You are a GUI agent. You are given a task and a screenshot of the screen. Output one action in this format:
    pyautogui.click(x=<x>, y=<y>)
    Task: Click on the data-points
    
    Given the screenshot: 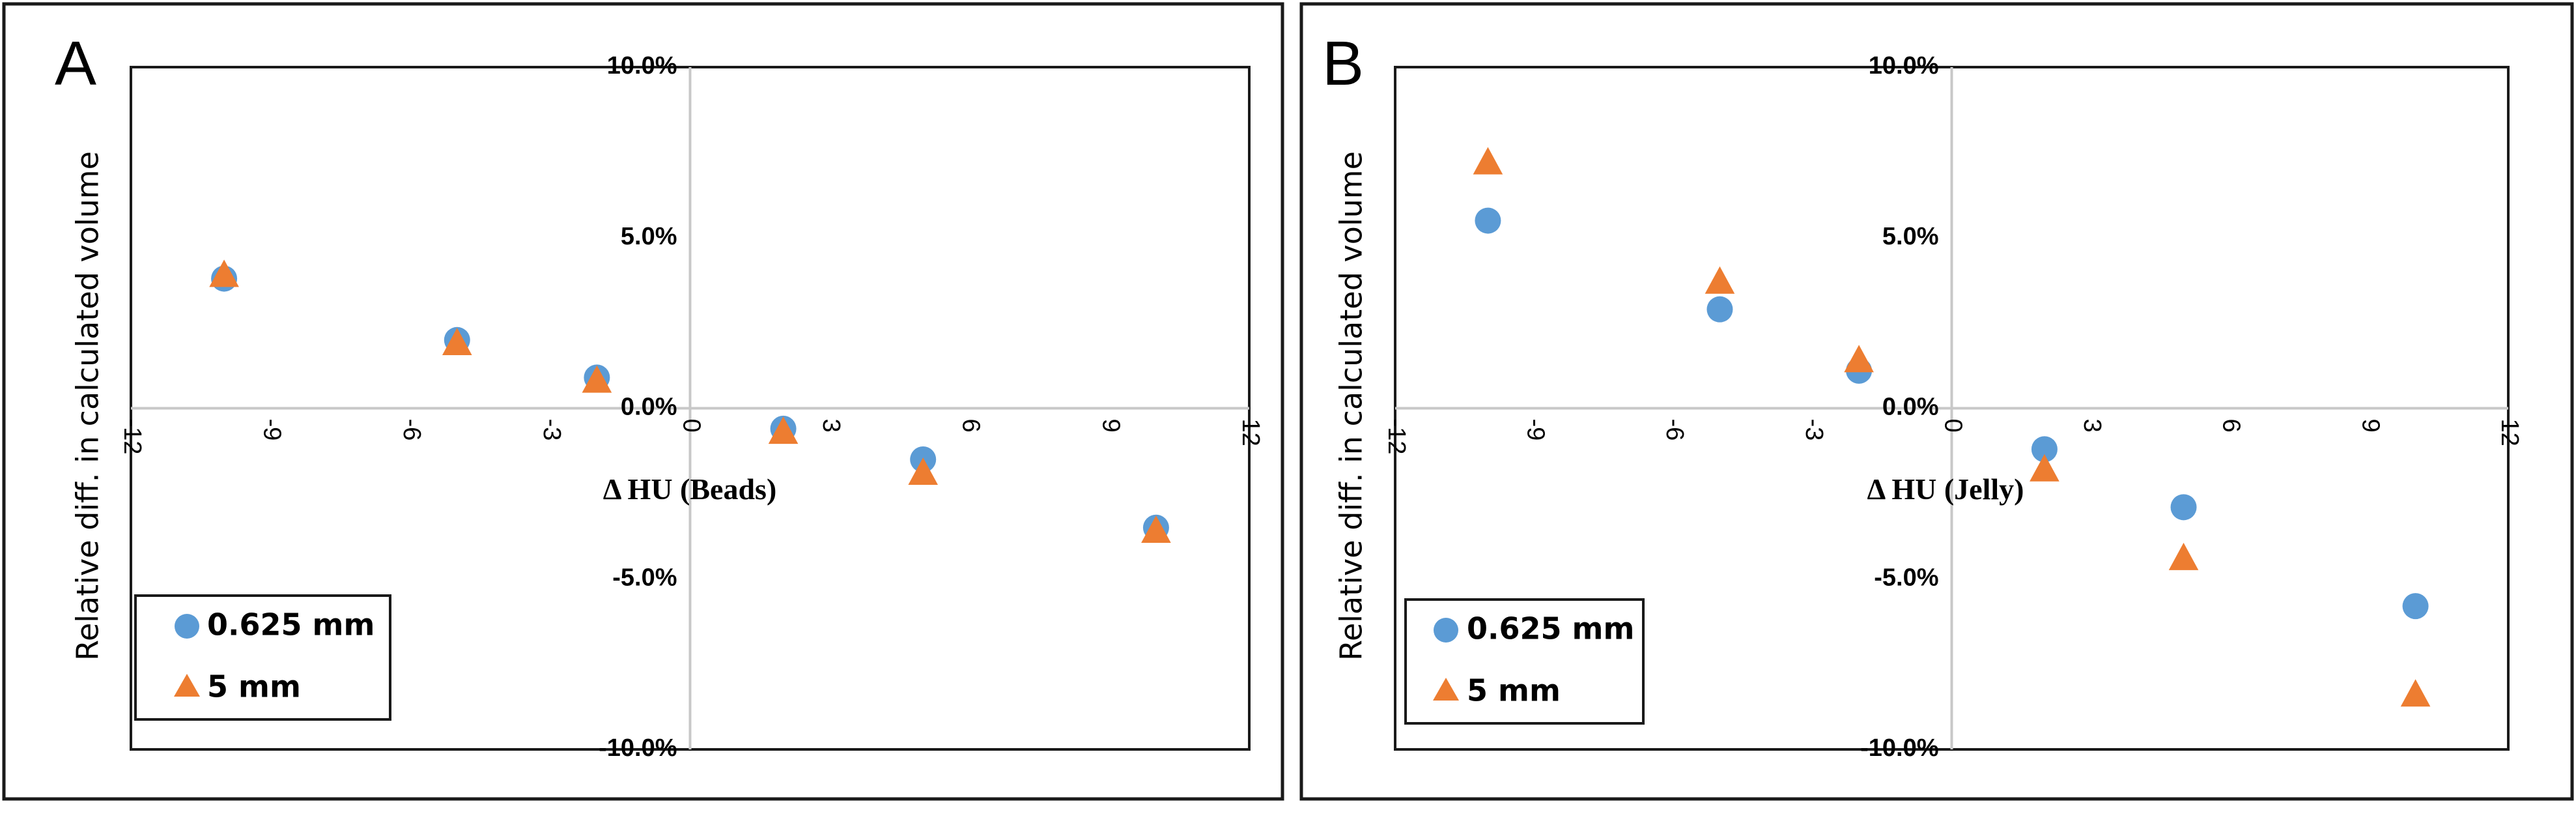 What is the action you would take?
    pyautogui.click(x=690, y=401)
    